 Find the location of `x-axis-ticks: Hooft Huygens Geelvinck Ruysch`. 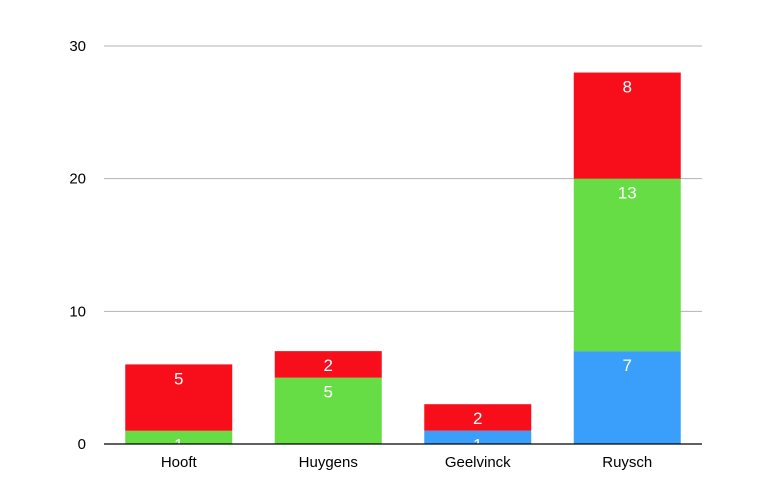

x-axis-ticks: Hooft Huygens Geelvinck Ruysch is located at coordinates (406, 462).